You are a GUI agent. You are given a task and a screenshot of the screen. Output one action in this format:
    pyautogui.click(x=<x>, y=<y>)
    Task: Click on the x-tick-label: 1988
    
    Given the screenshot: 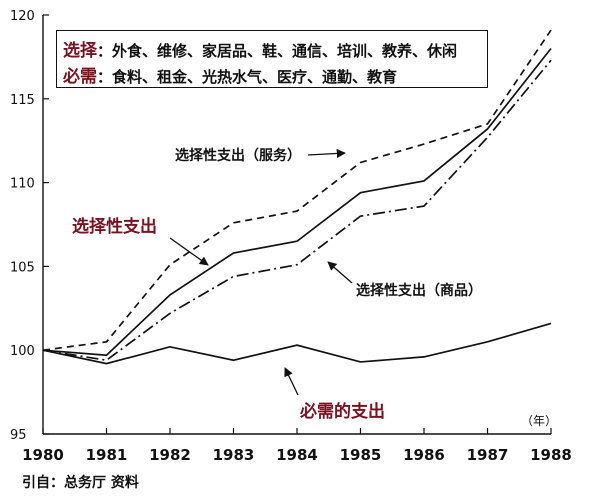 What is the action you would take?
    pyautogui.click(x=551, y=455)
    